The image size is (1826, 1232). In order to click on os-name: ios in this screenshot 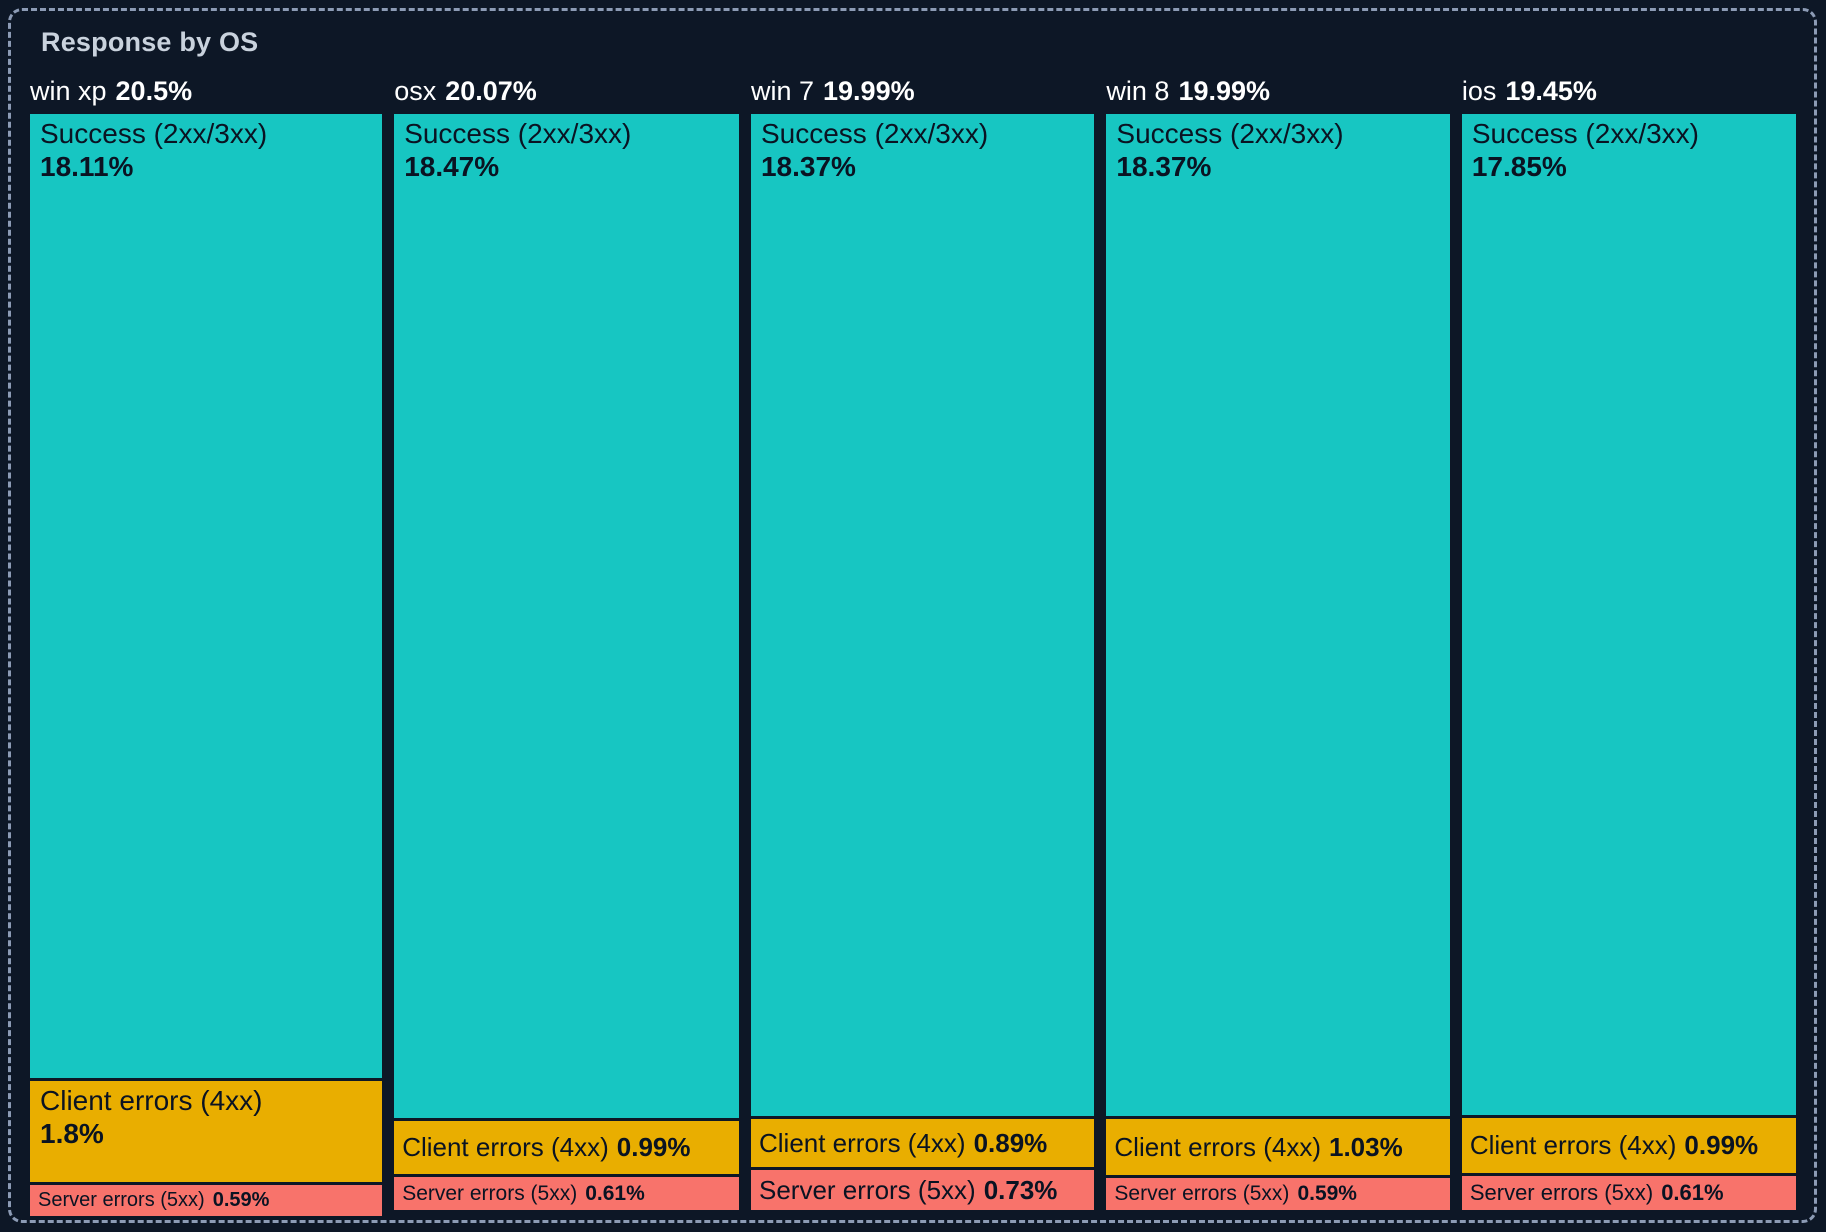, I will do `click(1479, 91)`.